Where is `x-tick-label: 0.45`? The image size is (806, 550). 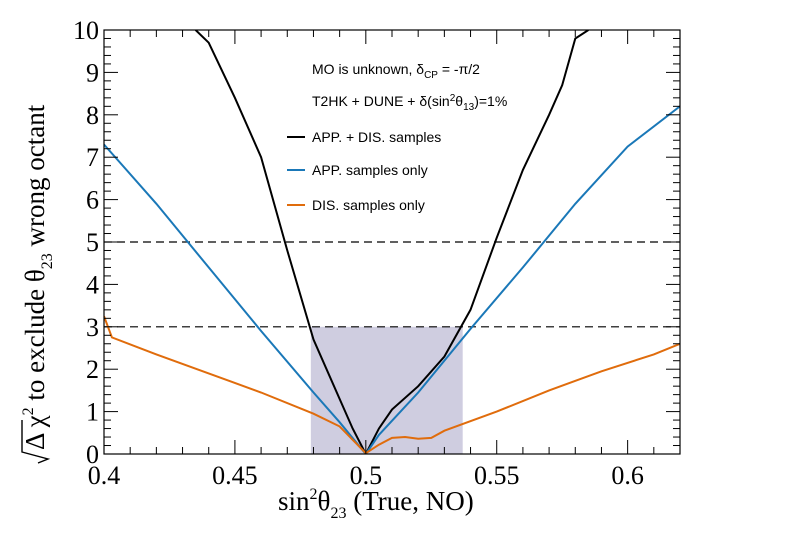 x-tick-label: 0.45 is located at coordinates (235, 475).